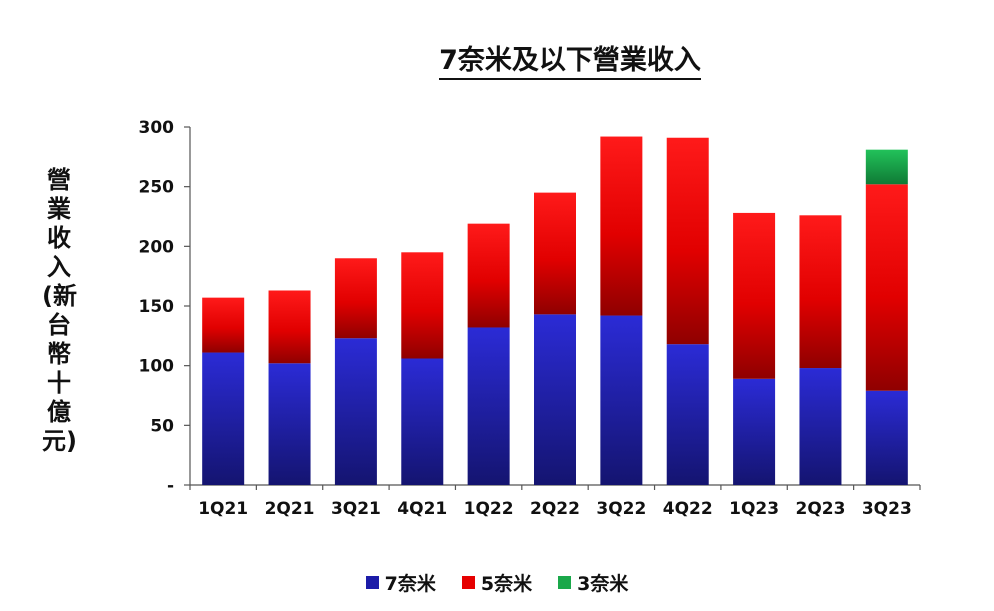 This screenshot has height=611, width=994. Describe the element at coordinates (820, 292) in the screenshot. I see `bar-2Q23-5奈米` at that location.